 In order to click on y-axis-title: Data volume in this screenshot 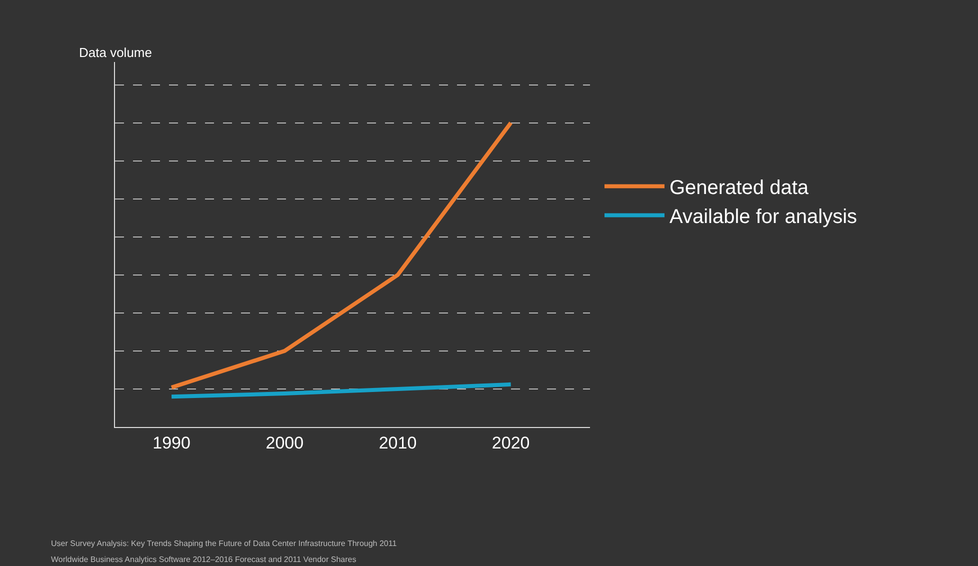, I will do `click(115, 52)`.